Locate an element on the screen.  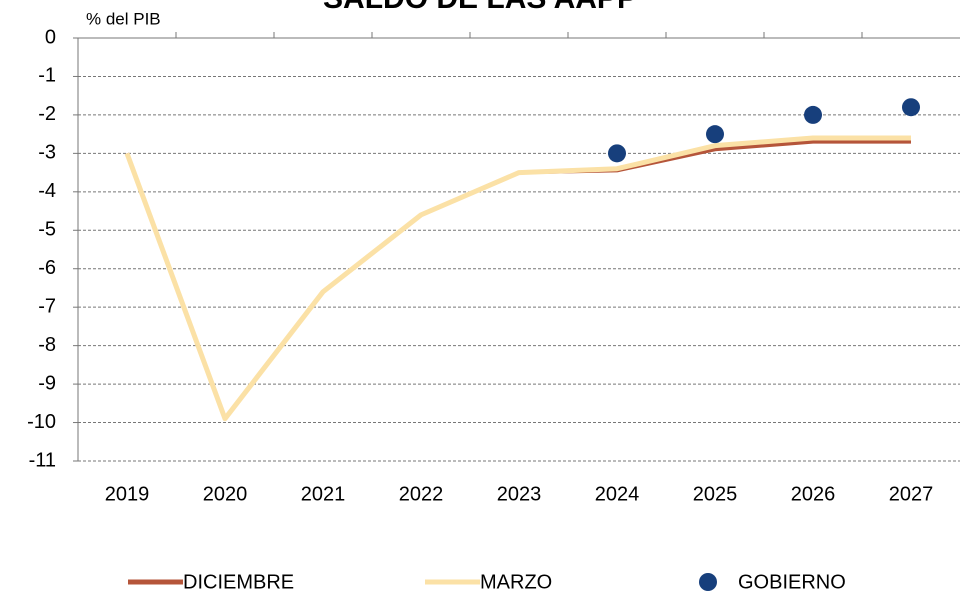
y-tick-label: -6 is located at coordinates (47, 268).